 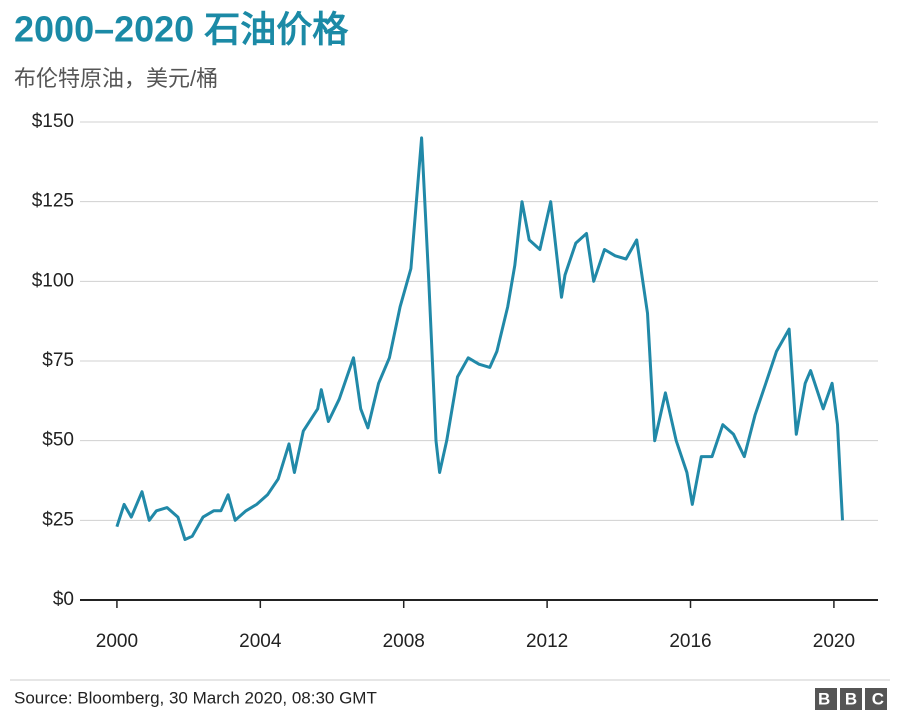 What do you see at coordinates (116, 78) in the screenshot?
I see `chart-subtitle: 布伦特原油，美元/桶` at bounding box center [116, 78].